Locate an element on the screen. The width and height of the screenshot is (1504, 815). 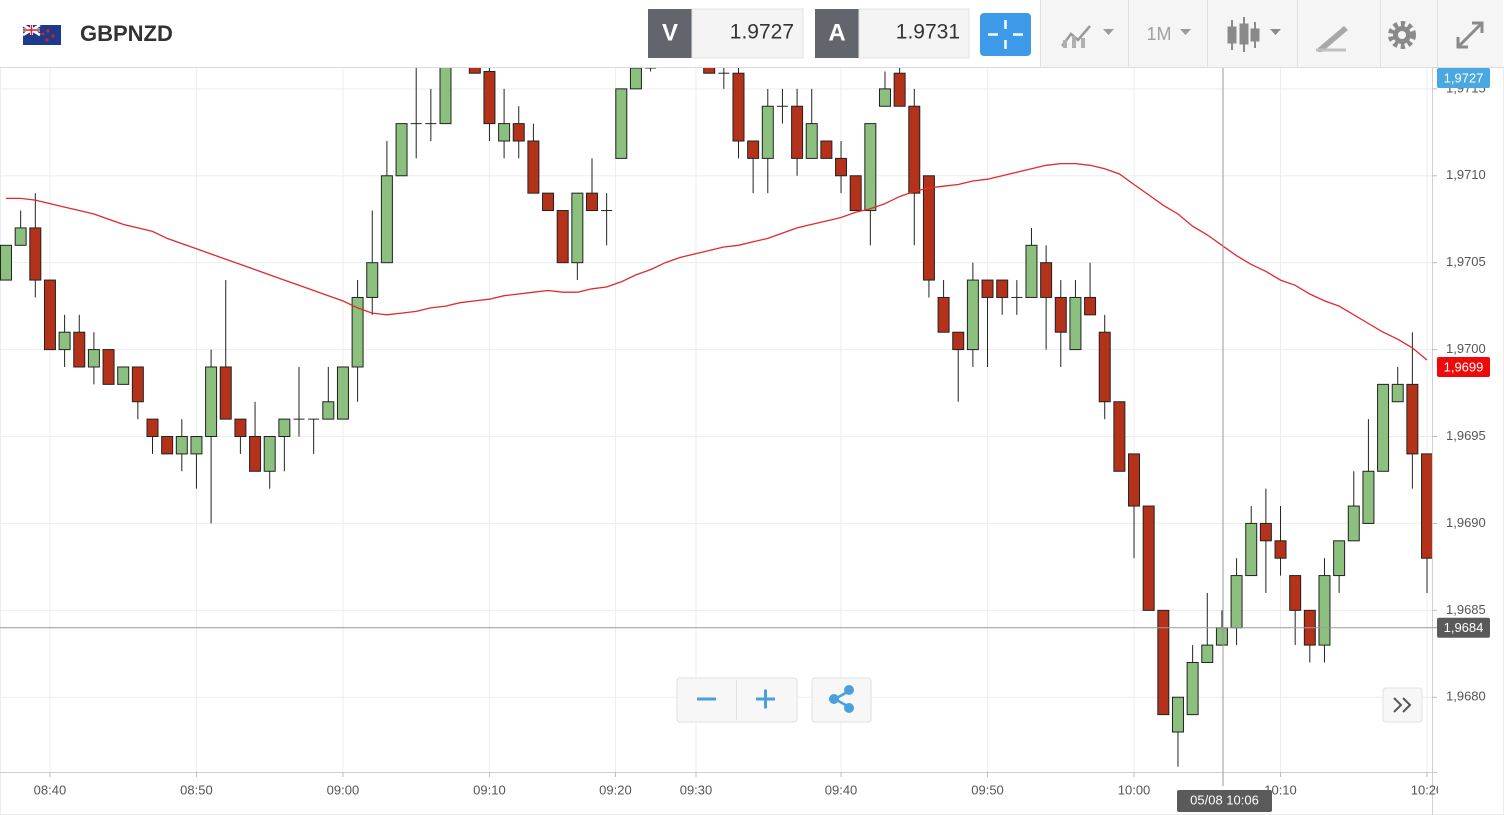
y-tick-label: 1,9705 is located at coordinates (1466, 261).